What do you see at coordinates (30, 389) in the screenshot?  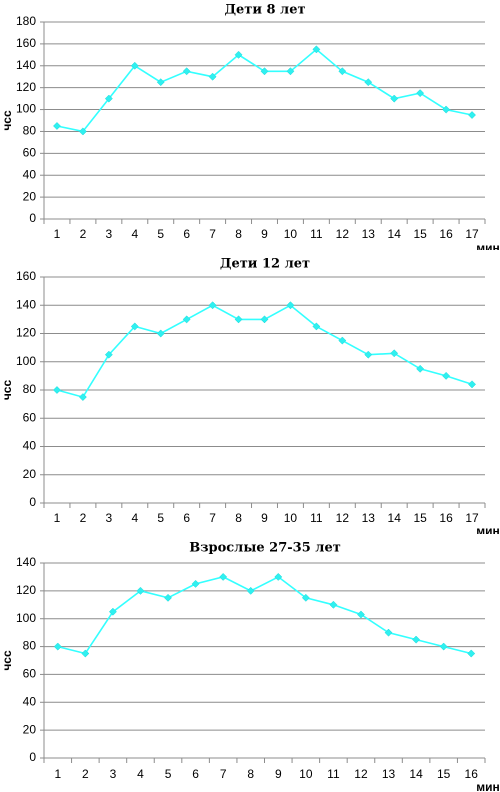 I see `y-tick-label: 80` at bounding box center [30, 389].